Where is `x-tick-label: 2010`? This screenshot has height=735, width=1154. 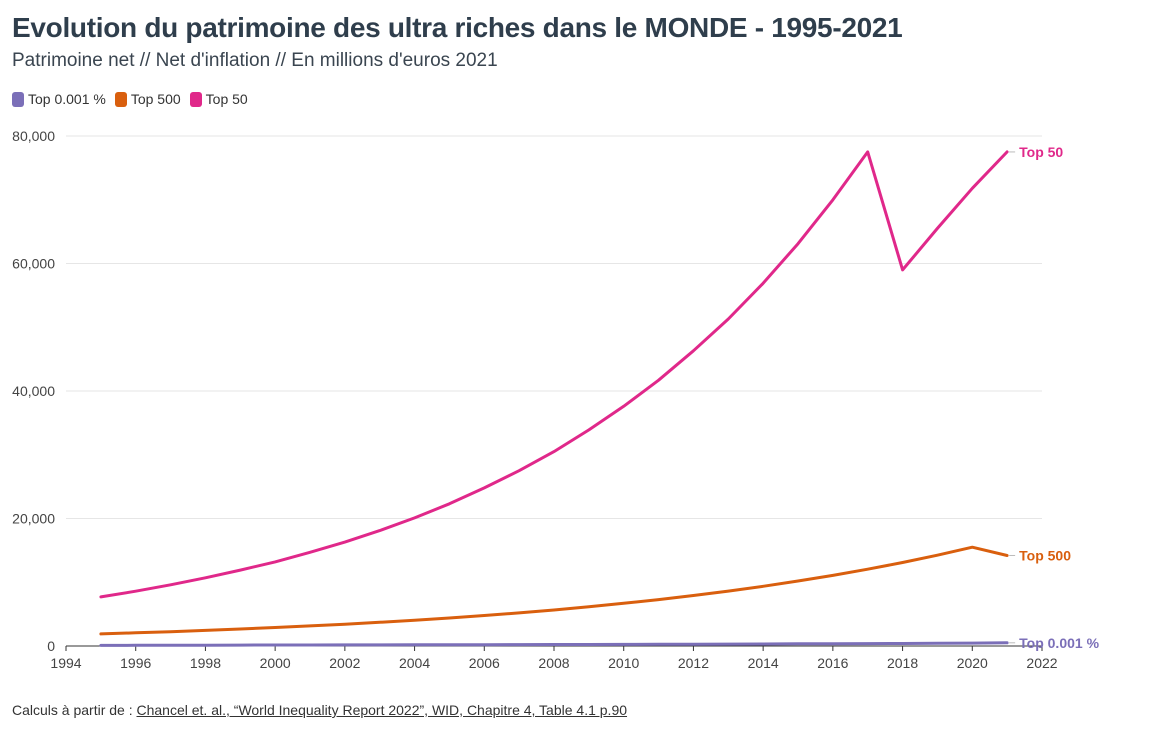 x-tick-label: 2010 is located at coordinates (623, 663).